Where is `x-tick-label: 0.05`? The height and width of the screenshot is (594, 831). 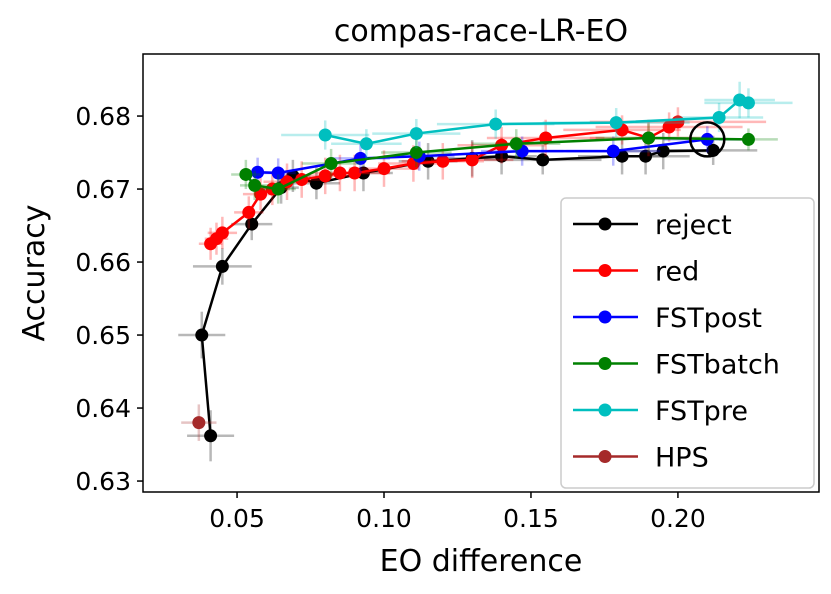 x-tick-label: 0.05 is located at coordinates (237, 518).